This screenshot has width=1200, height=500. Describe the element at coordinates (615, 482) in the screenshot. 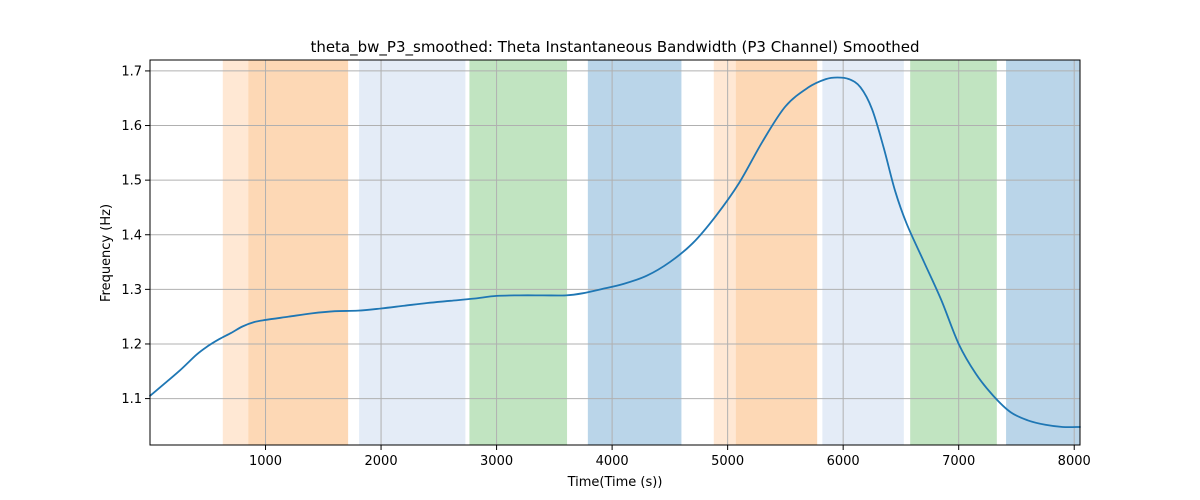

I see `x-axis-label: Time(Time (s))` at that location.